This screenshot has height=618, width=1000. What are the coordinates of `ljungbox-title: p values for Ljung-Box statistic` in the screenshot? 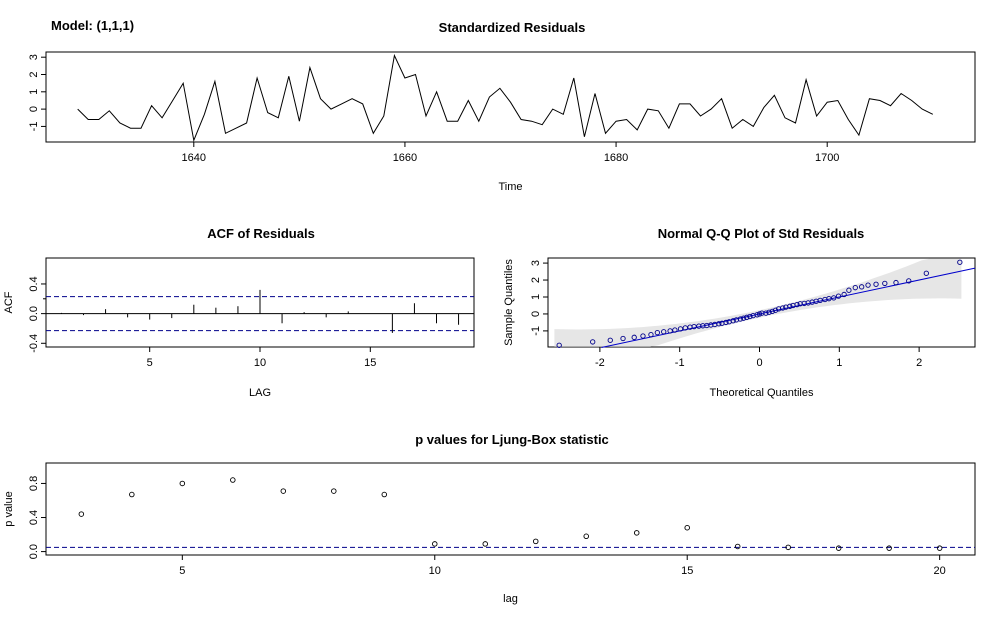 It's located at (512, 439).